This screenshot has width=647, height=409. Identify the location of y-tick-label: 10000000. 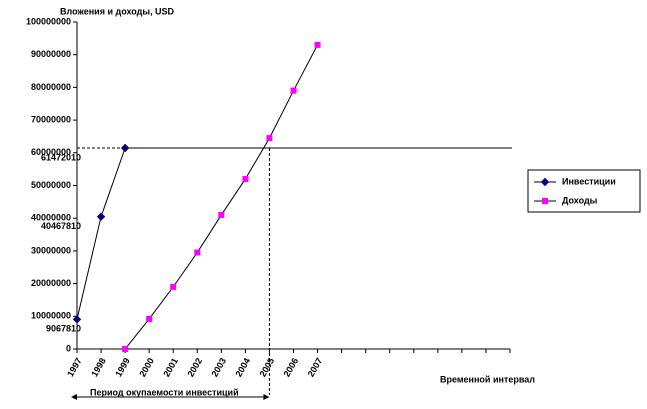
(51, 316).